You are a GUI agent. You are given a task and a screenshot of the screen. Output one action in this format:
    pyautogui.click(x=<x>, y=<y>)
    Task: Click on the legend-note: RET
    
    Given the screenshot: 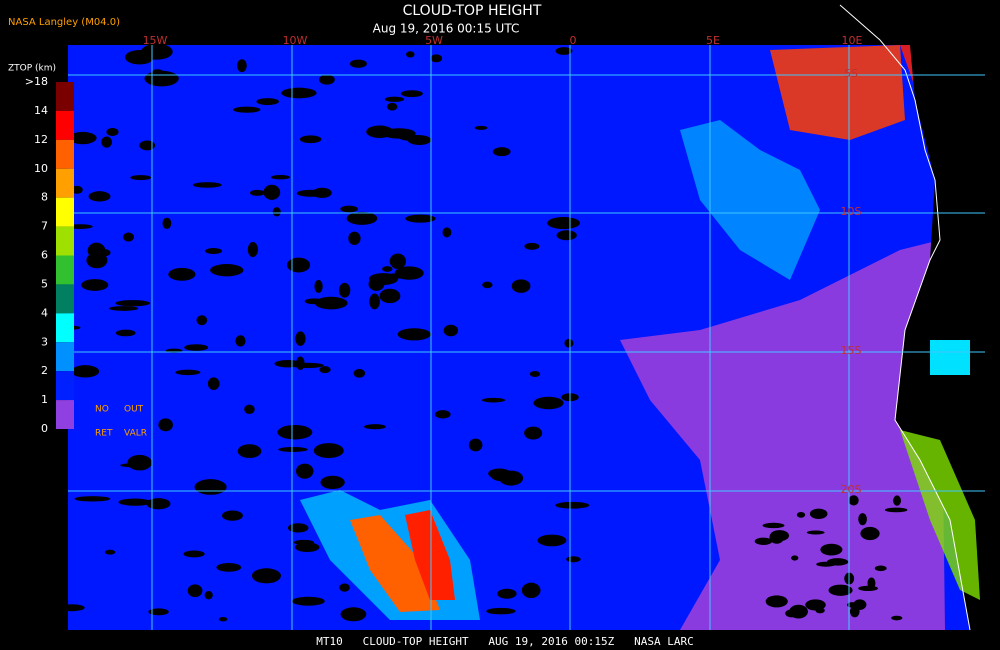 What is the action you would take?
    pyautogui.click(x=104, y=434)
    